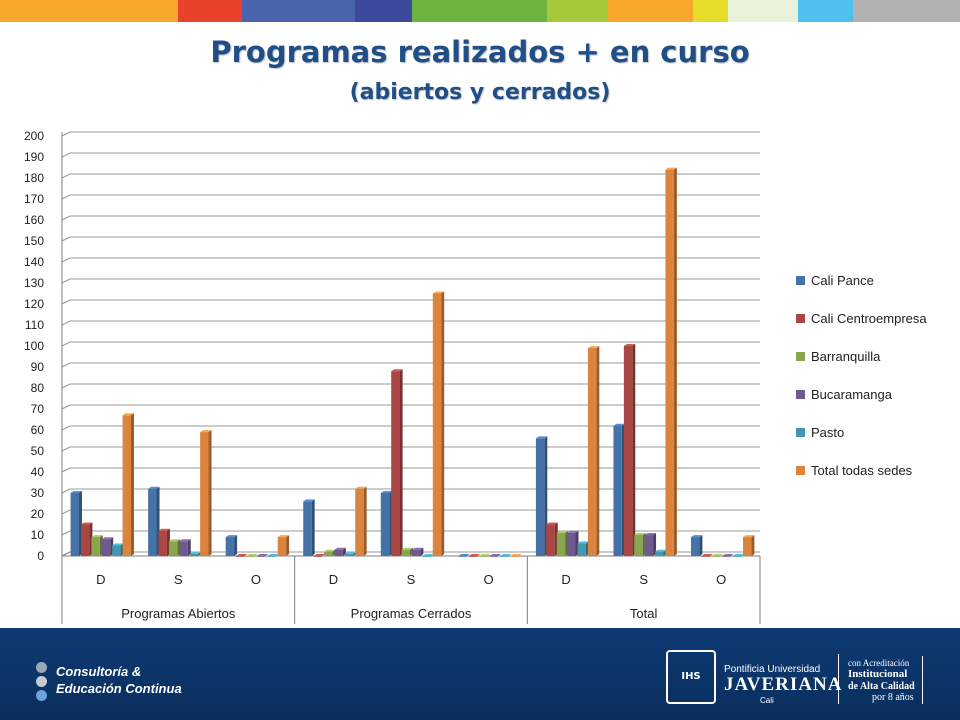 The height and width of the screenshot is (720, 960). Describe the element at coordinates (411, 579) in the screenshot. I see `x-tick-label: S` at that location.